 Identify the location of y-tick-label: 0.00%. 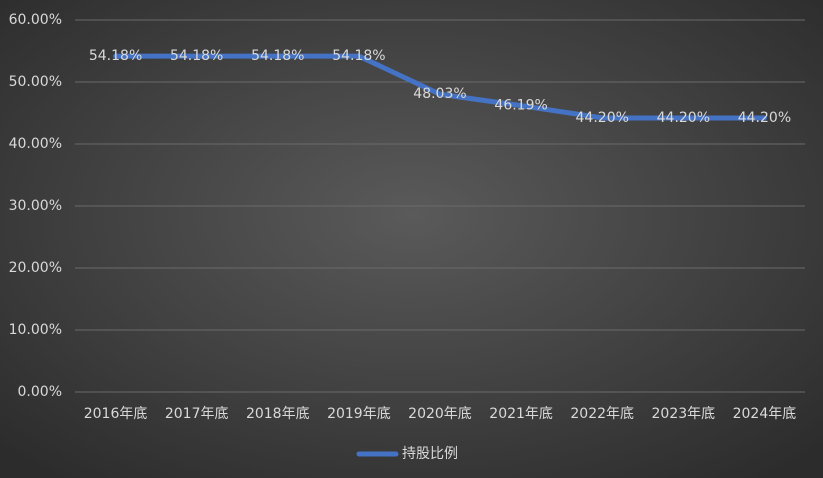
(40, 392).